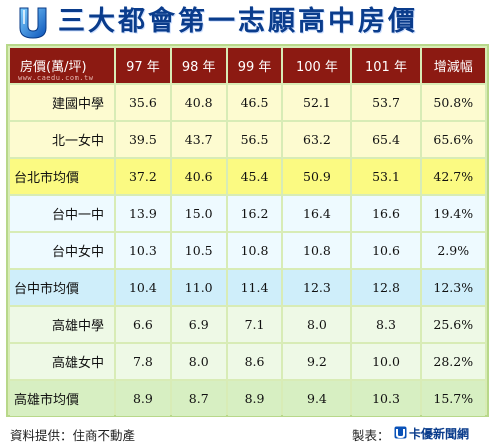 The height and width of the screenshot is (448, 495). I want to click on header-cell-101: 101 年, so click(386, 65).